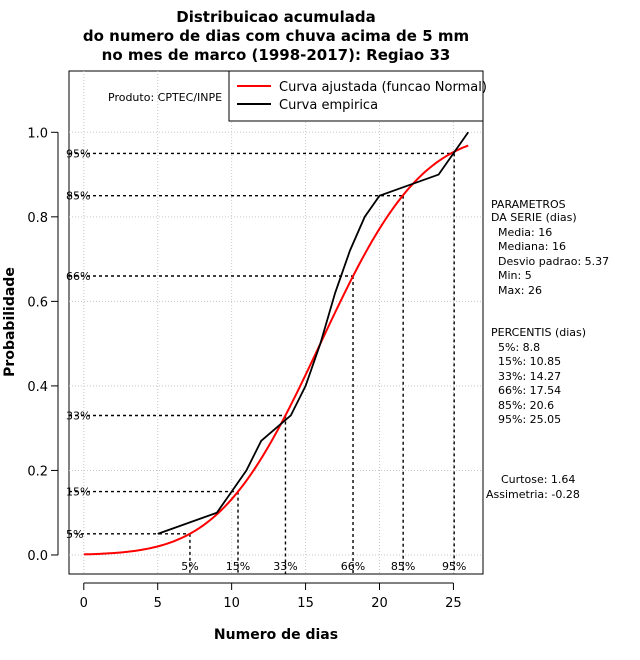 The width and height of the screenshot is (640, 660). Describe the element at coordinates (189, 566) in the screenshot. I see `percentile-x-label-0: 5%` at that location.